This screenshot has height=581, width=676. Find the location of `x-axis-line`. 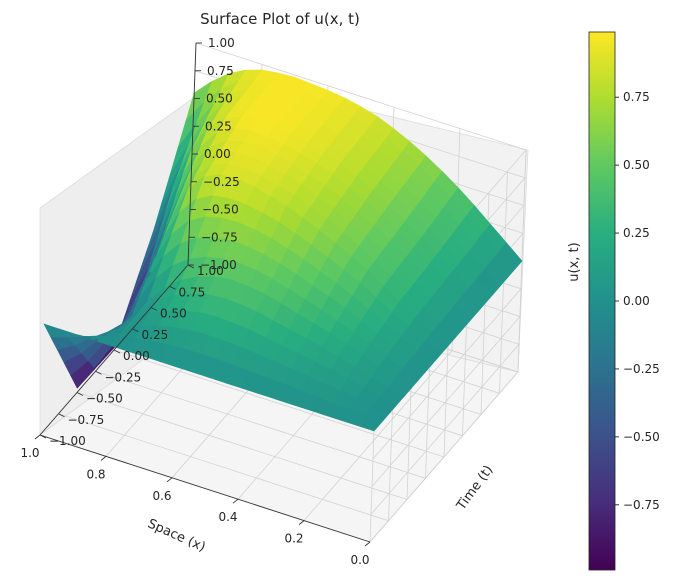

x-axis-line is located at coordinates (205, 488).